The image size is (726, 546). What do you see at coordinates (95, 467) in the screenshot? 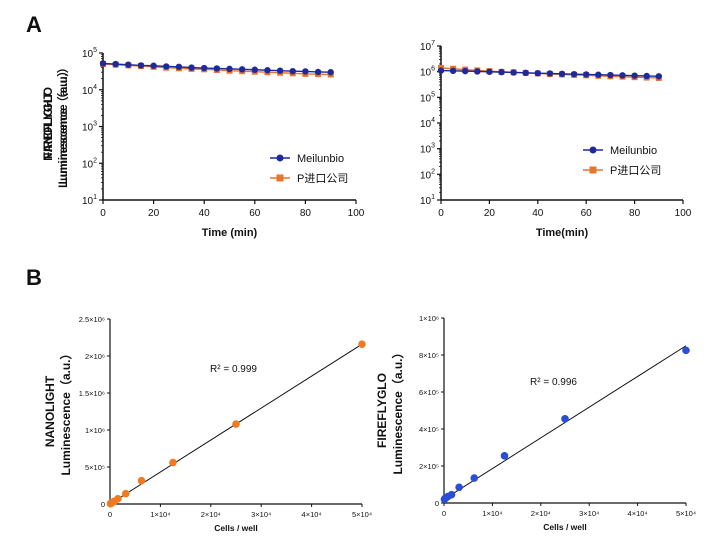
I see `y-tick-label: 5×10⁵` at bounding box center [95, 467].